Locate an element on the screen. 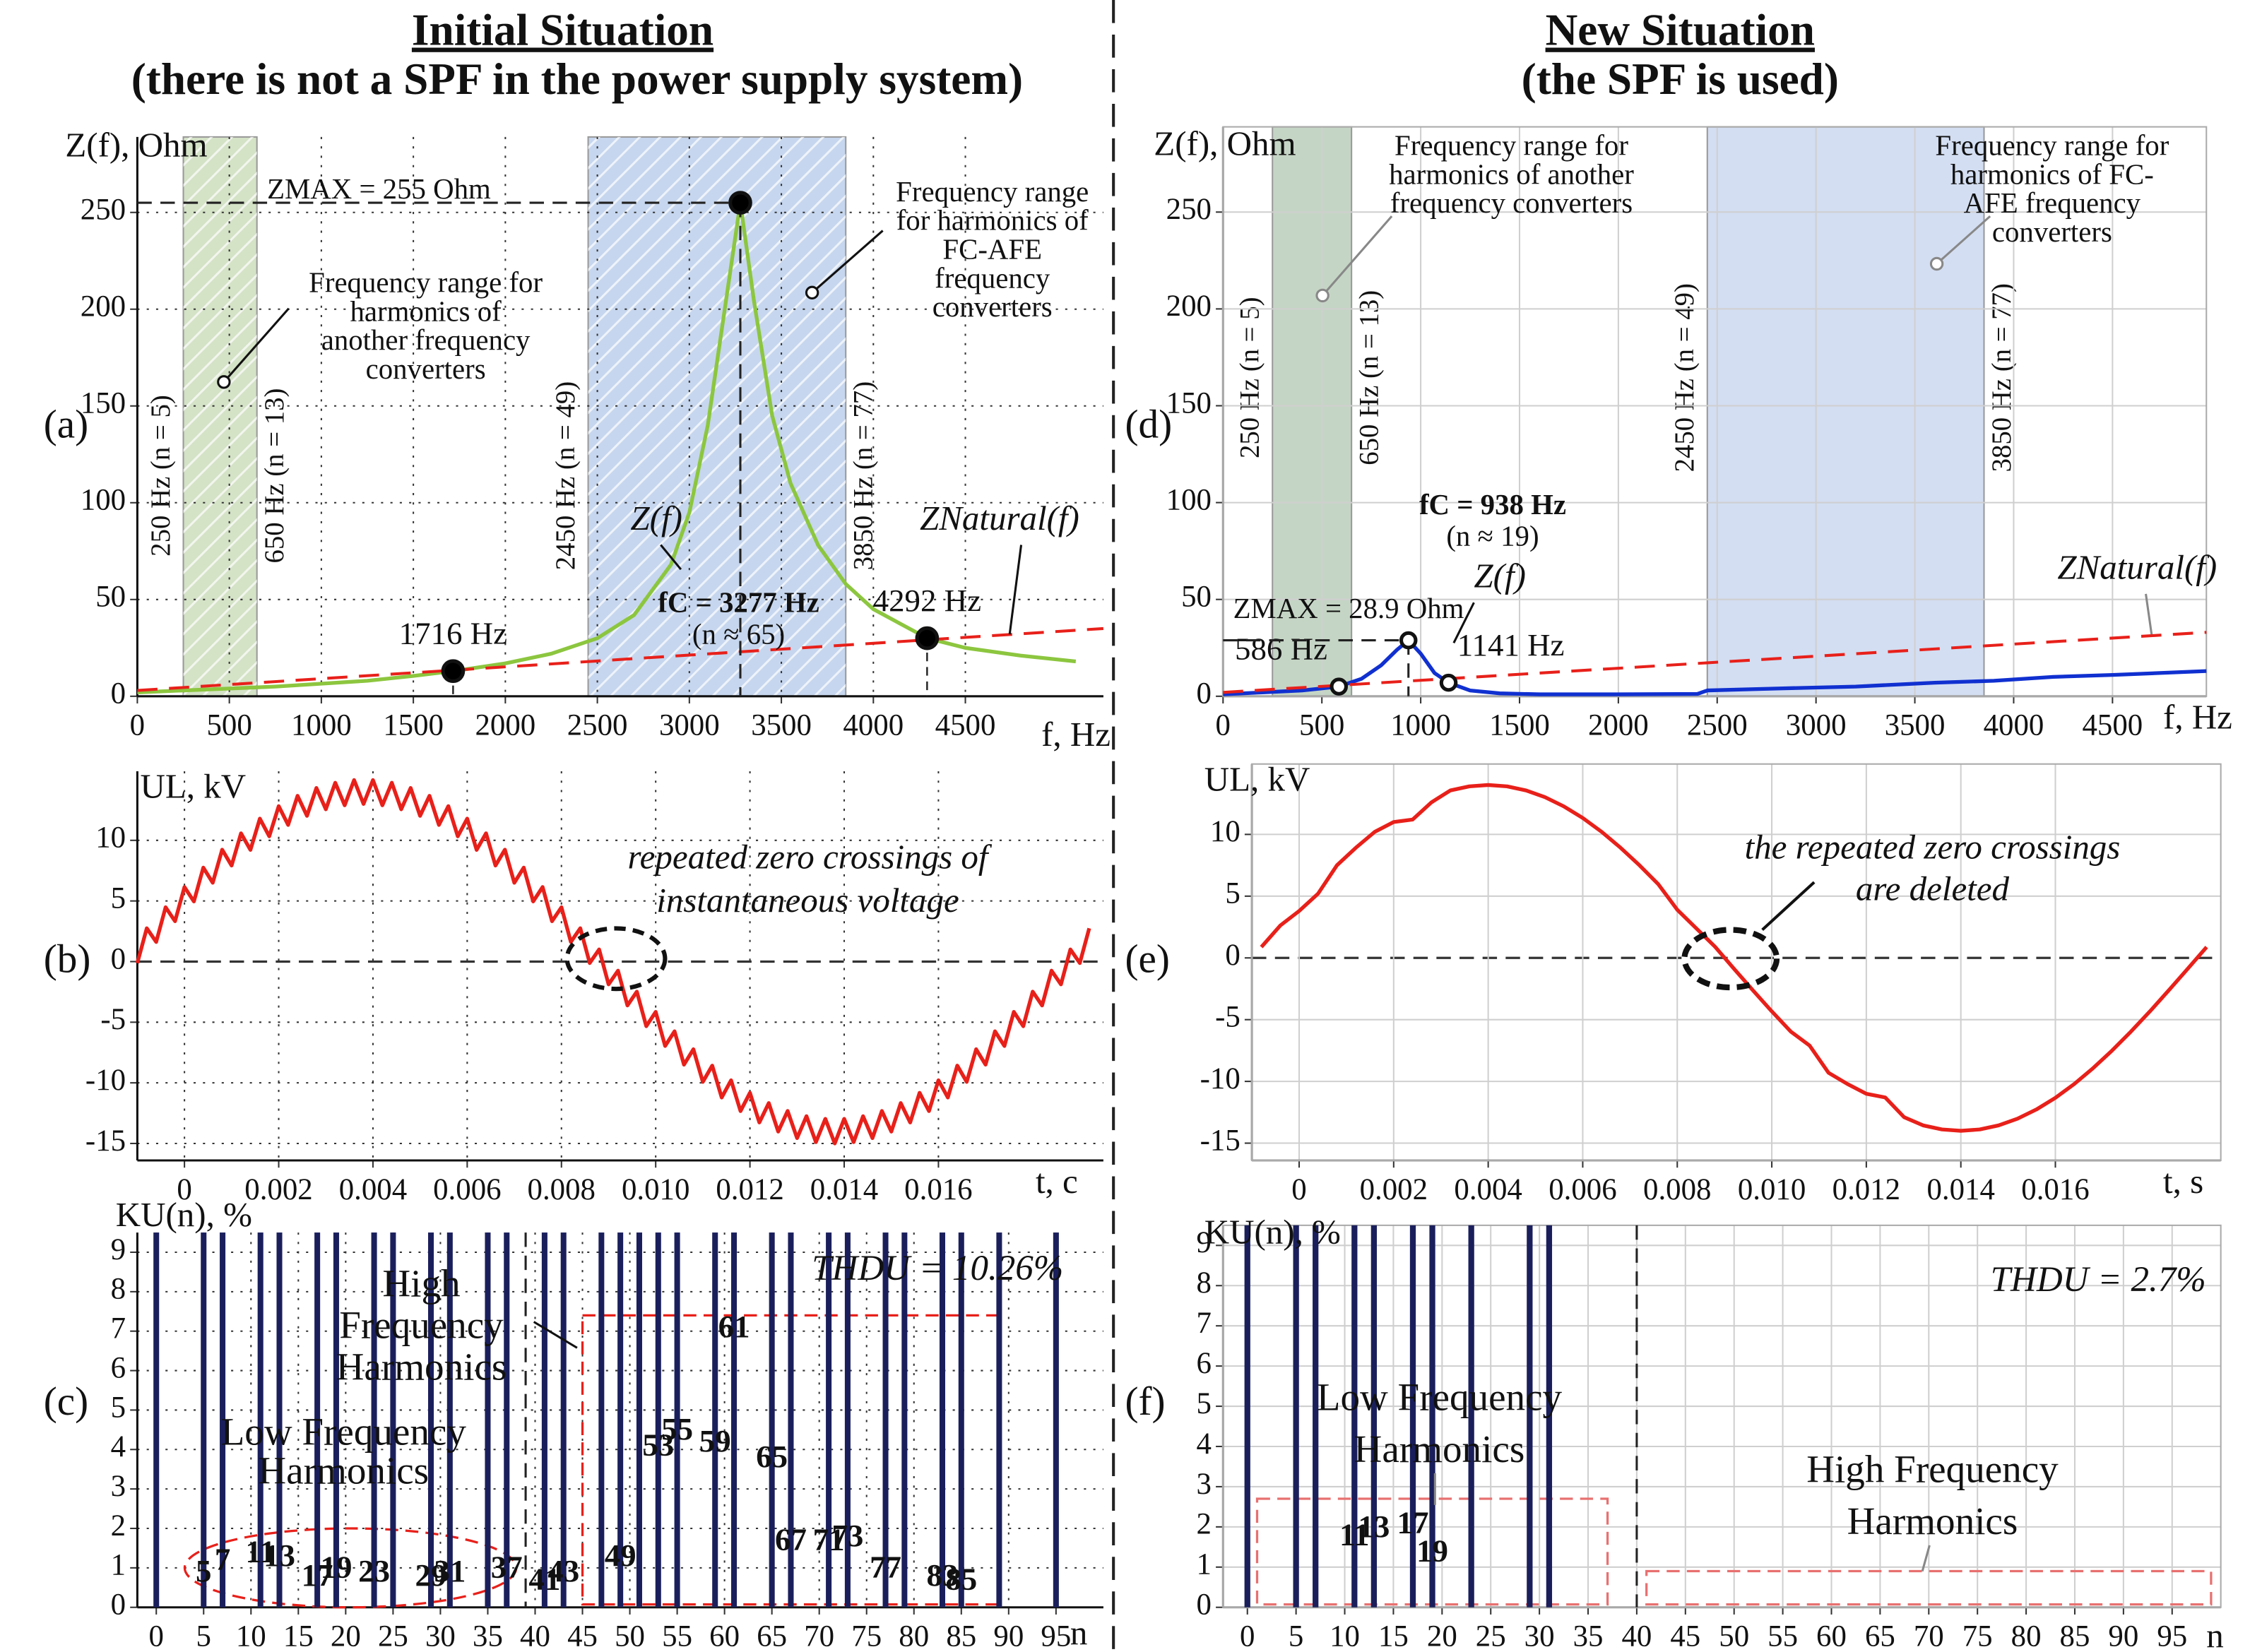  y-tick-label: 5 is located at coordinates (1232, 893).